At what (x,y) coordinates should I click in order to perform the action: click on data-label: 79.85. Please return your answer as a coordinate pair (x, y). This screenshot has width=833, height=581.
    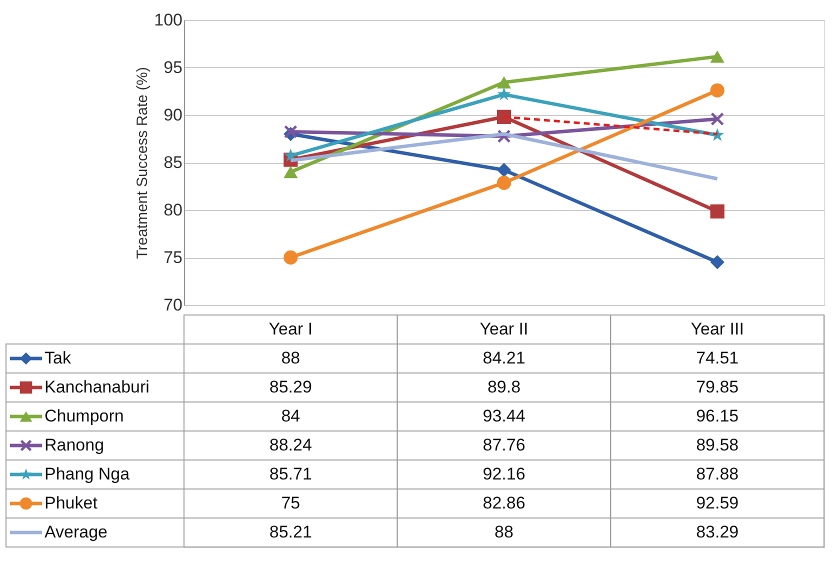
    Looking at the image, I should click on (717, 387).